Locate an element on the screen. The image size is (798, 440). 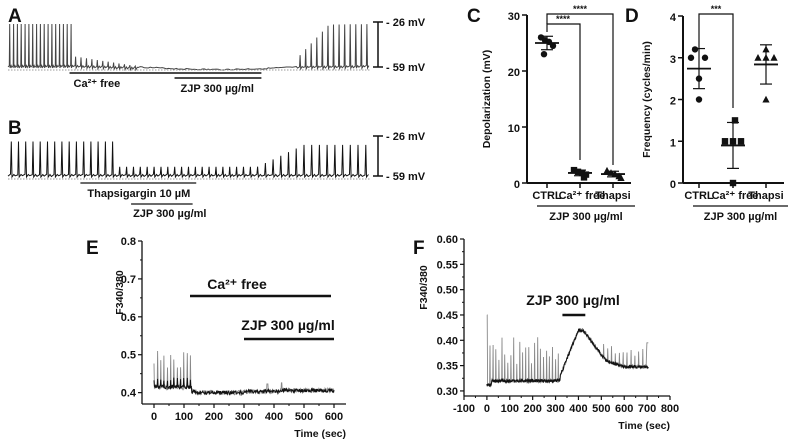
y-tick-label: 3 is located at coordinates (673, 60).